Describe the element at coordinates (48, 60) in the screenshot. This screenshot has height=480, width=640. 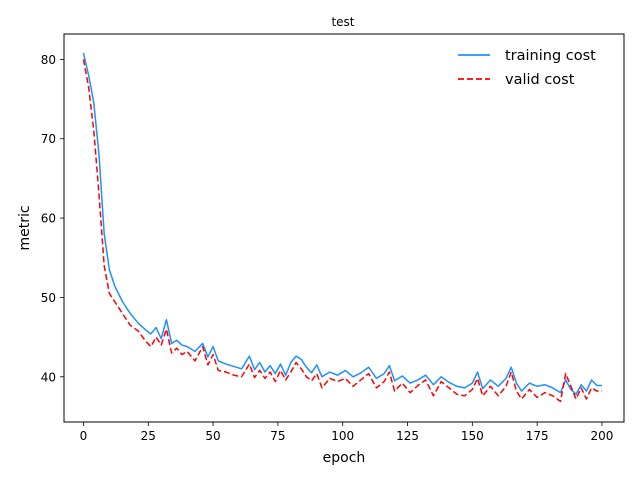
I see `y-tick-label: 80` at that location.